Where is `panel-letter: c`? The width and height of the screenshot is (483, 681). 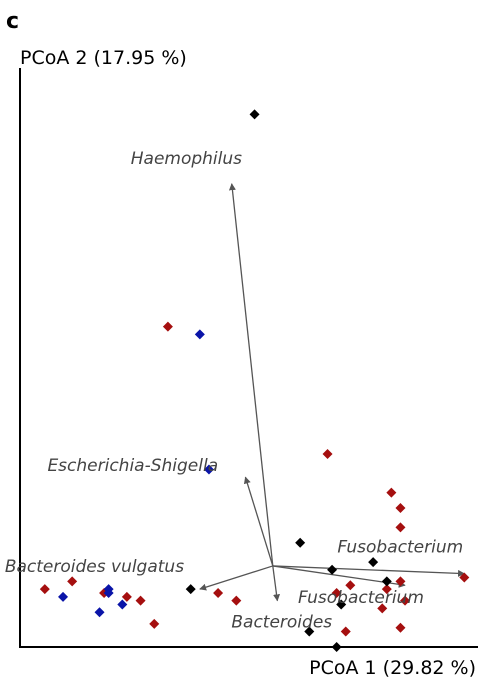 panel-letter: c is located at coordinates (12, 21).